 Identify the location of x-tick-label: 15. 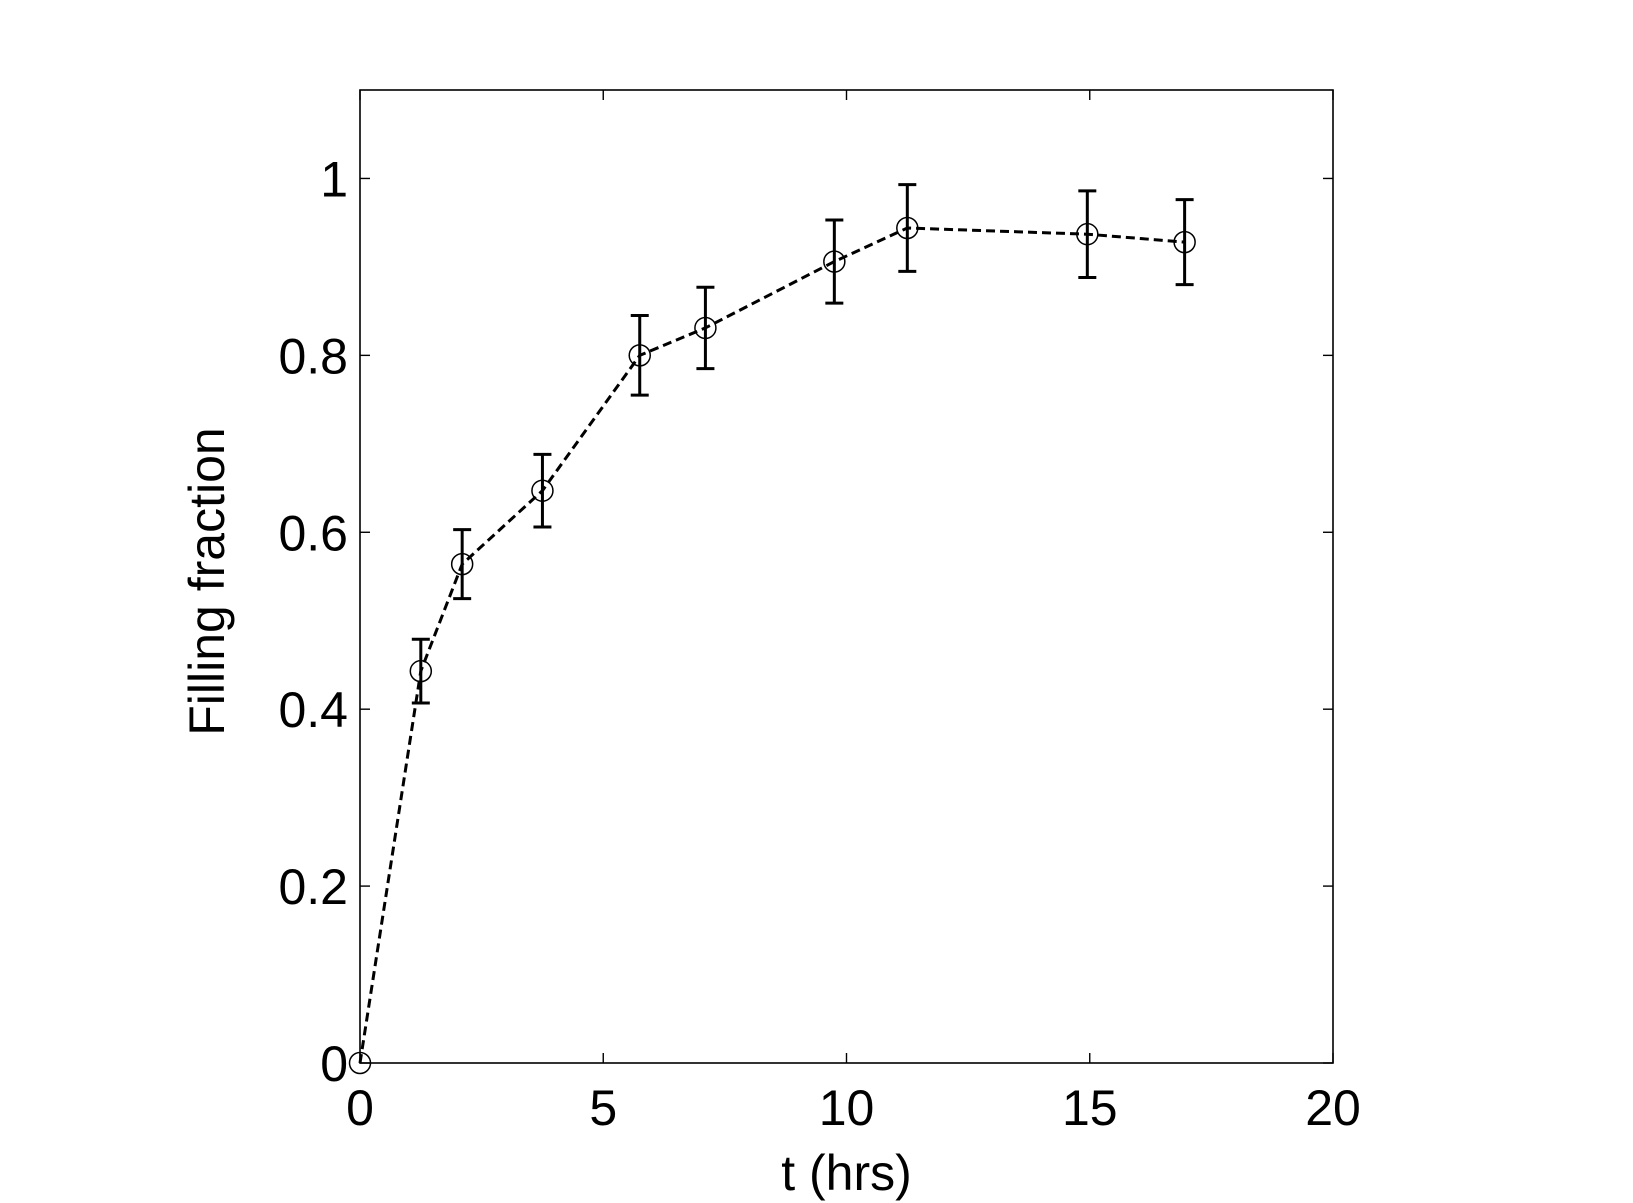
(1090, 1108).